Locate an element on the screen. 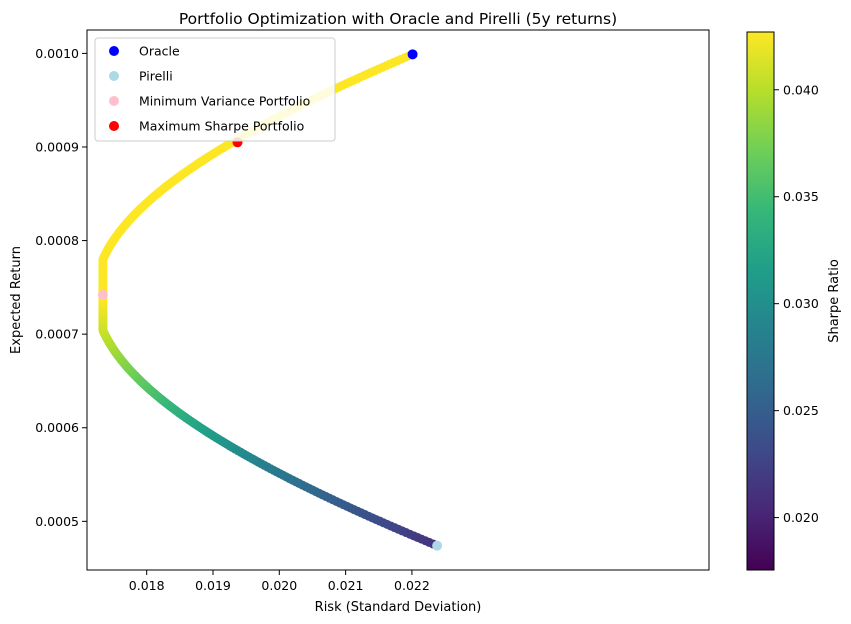 This screenshot has height=624, width=851. marker-pirelli is located at coordinates (437, 545).